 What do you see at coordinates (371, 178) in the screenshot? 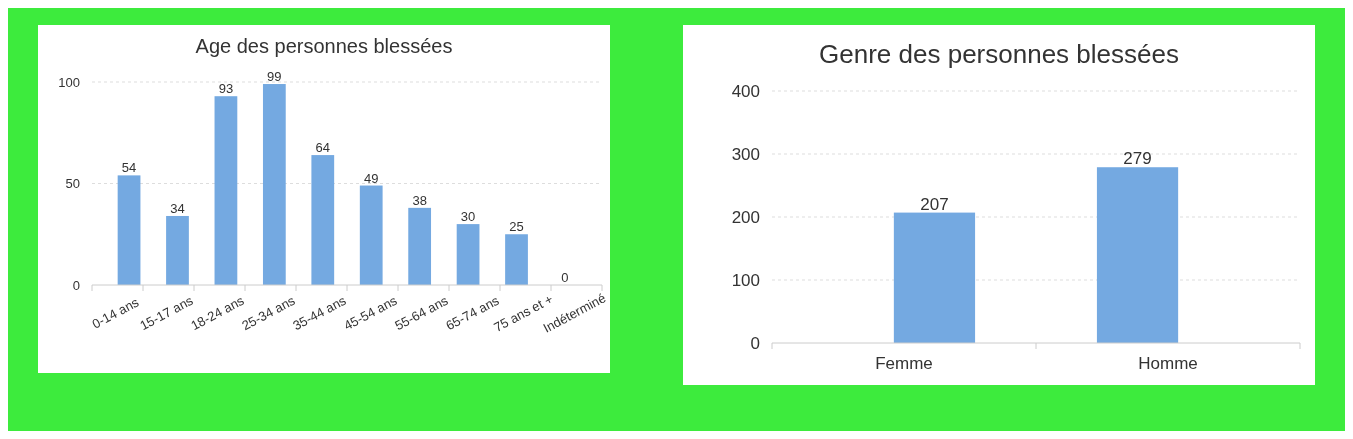
I see `data-label: 49` at bounding box center [371, 178].